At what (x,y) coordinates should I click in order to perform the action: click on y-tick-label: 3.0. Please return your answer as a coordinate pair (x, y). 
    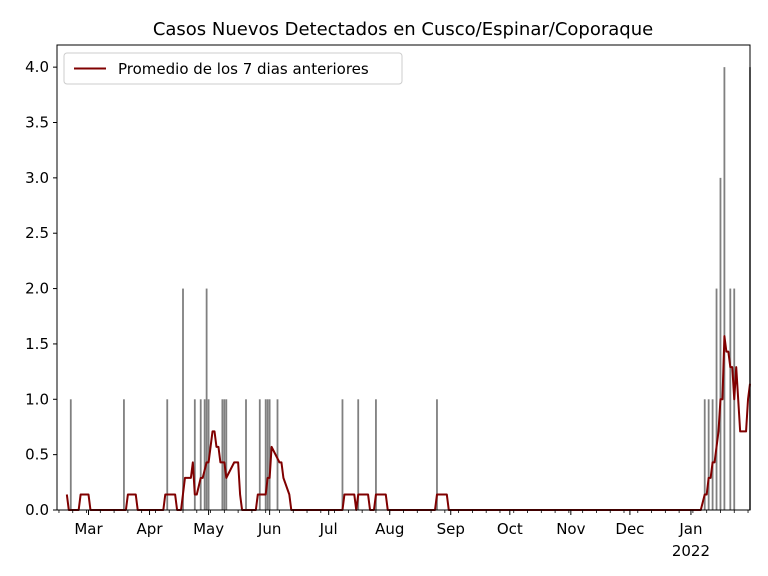
    Looking at the image, I should click on (37, 178).